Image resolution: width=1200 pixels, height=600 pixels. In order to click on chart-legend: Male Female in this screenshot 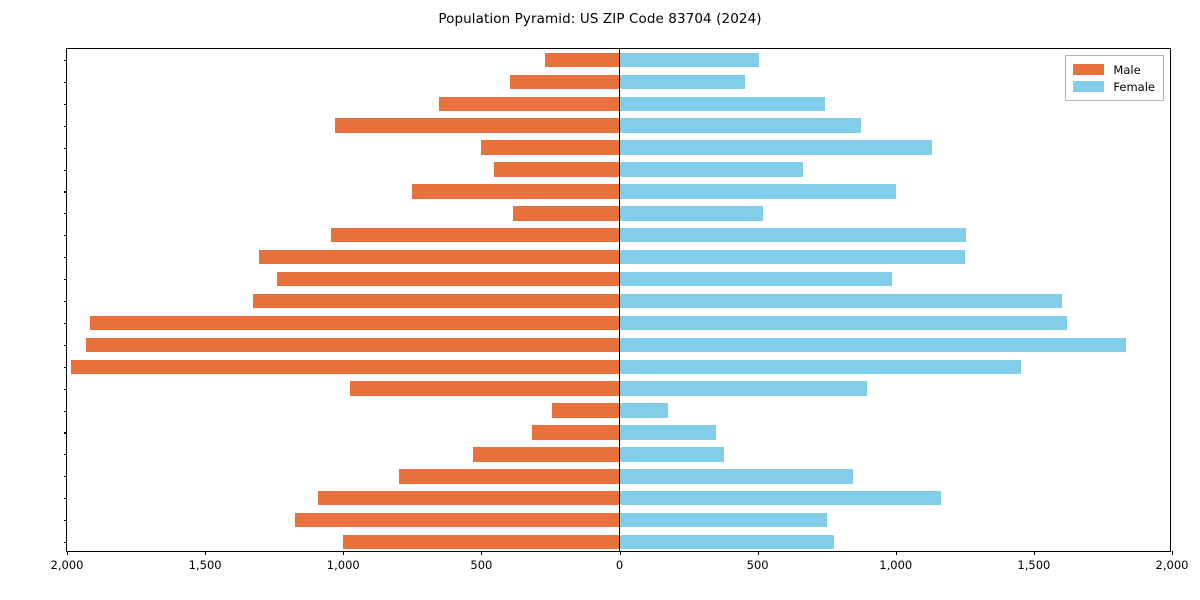, I will do `click(1114, 78)`.